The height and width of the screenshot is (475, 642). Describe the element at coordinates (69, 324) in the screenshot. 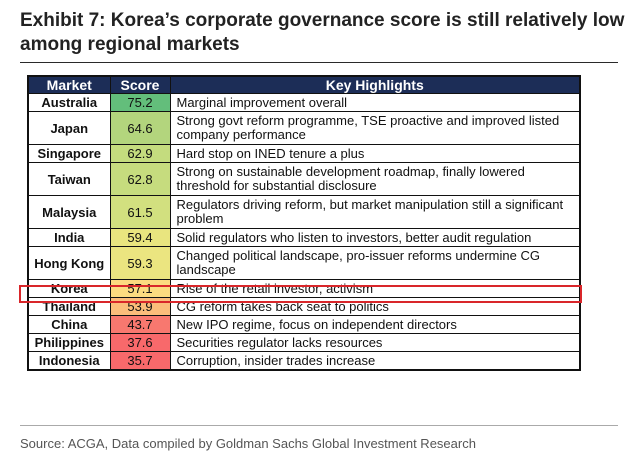

I see `market-cell: China` at that location.